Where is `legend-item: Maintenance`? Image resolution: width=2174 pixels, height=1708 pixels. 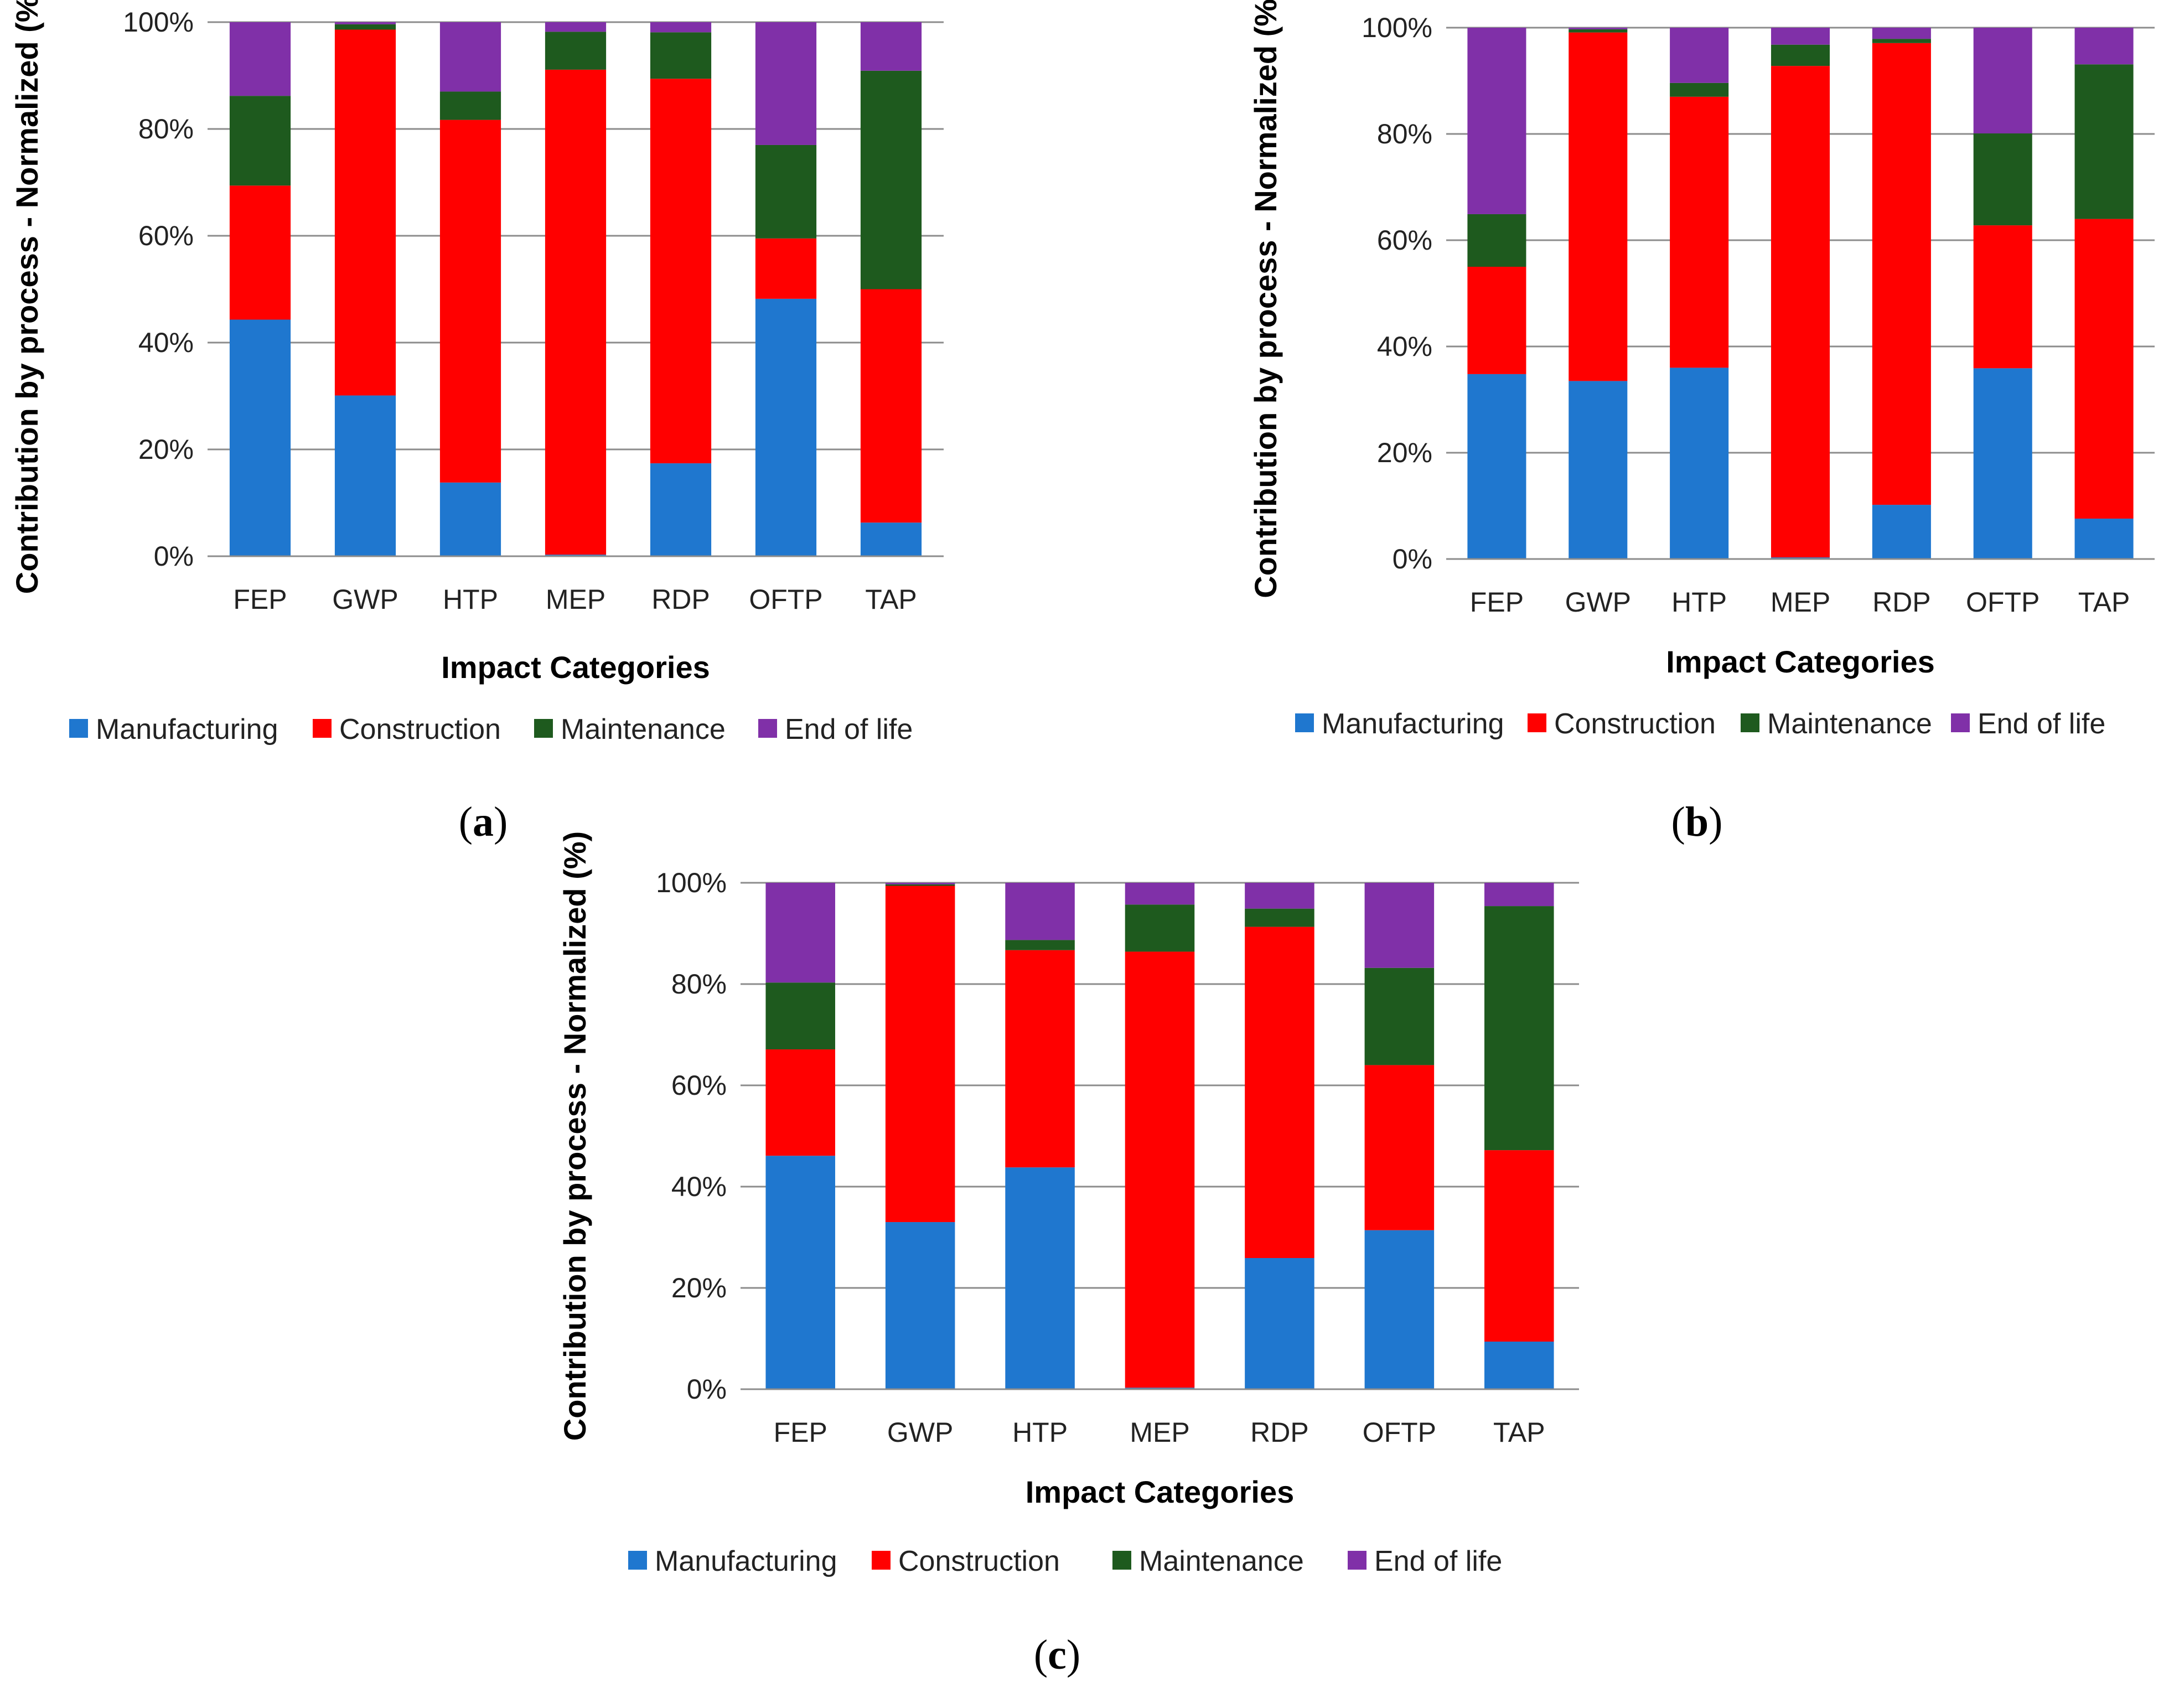
legend-item: Maintenance is located at coordinates (1836, 724).